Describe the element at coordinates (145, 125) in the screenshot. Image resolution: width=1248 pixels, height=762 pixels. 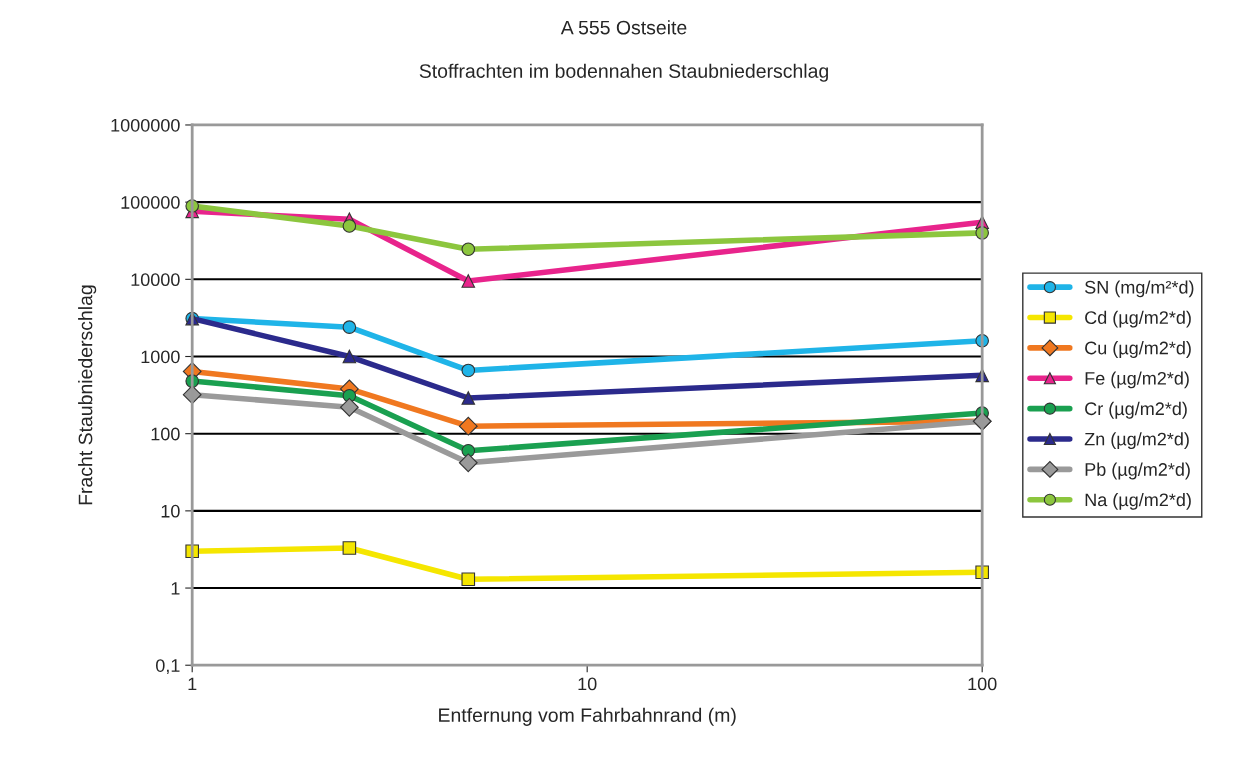
I see `y-tick-label: 1000000` at that location.